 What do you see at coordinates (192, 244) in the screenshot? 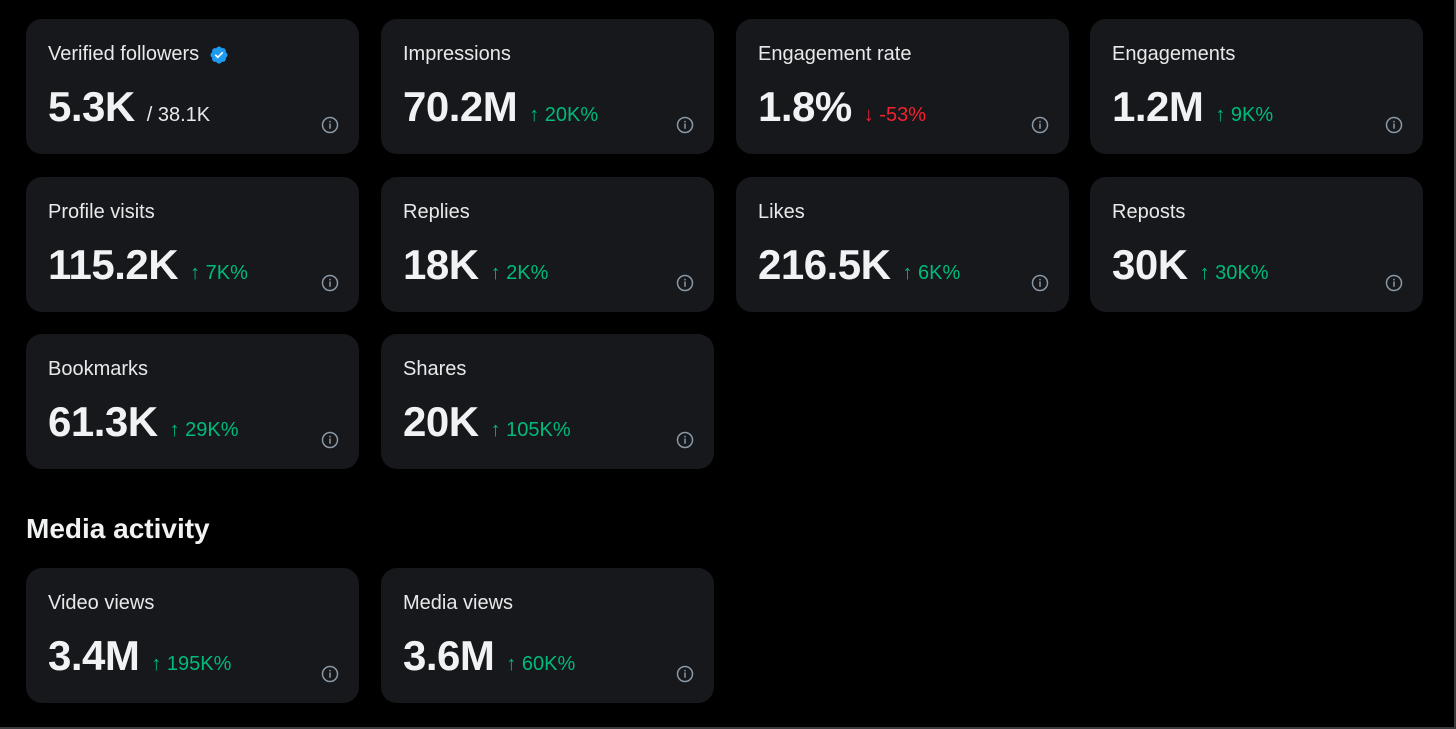
I see `metric-card-profile-visits: Profile visits 115.2K ↑ 7K%` at bounding box center [192, 244].